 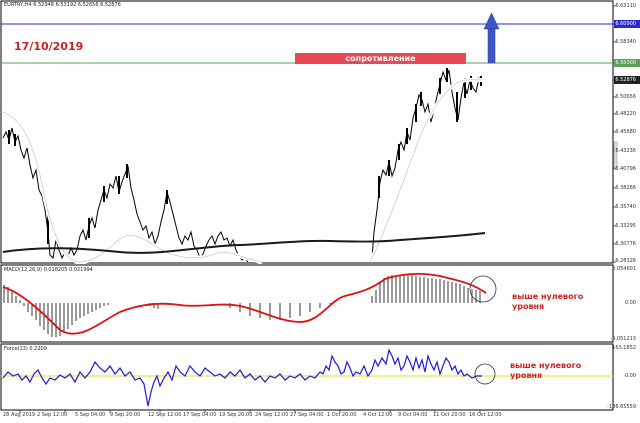 I want to click on force-index-line, so click(x=242, y=377).